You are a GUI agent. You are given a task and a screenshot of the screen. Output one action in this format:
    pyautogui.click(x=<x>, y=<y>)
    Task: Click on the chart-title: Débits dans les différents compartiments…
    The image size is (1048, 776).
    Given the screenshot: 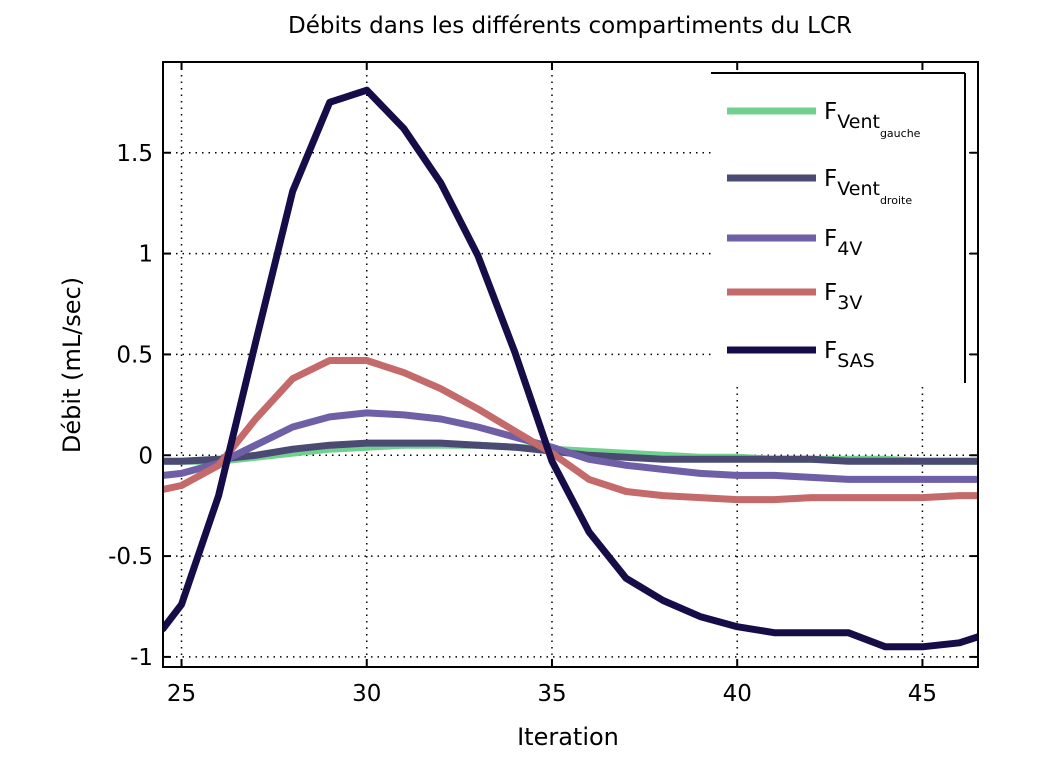 What is the action you would take?
    pyautogui.click(x=570, y=26)
    